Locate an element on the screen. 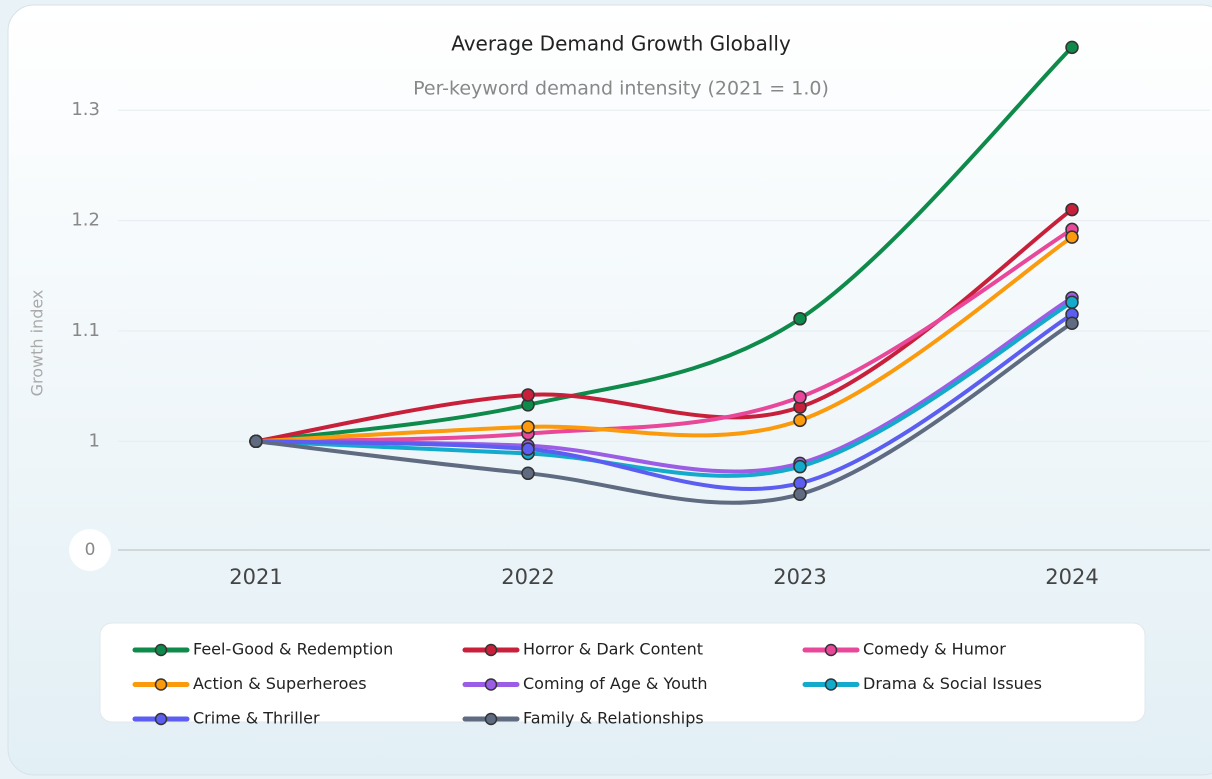  x-tick-label: 2024 is located at coordinates (1071, 577).